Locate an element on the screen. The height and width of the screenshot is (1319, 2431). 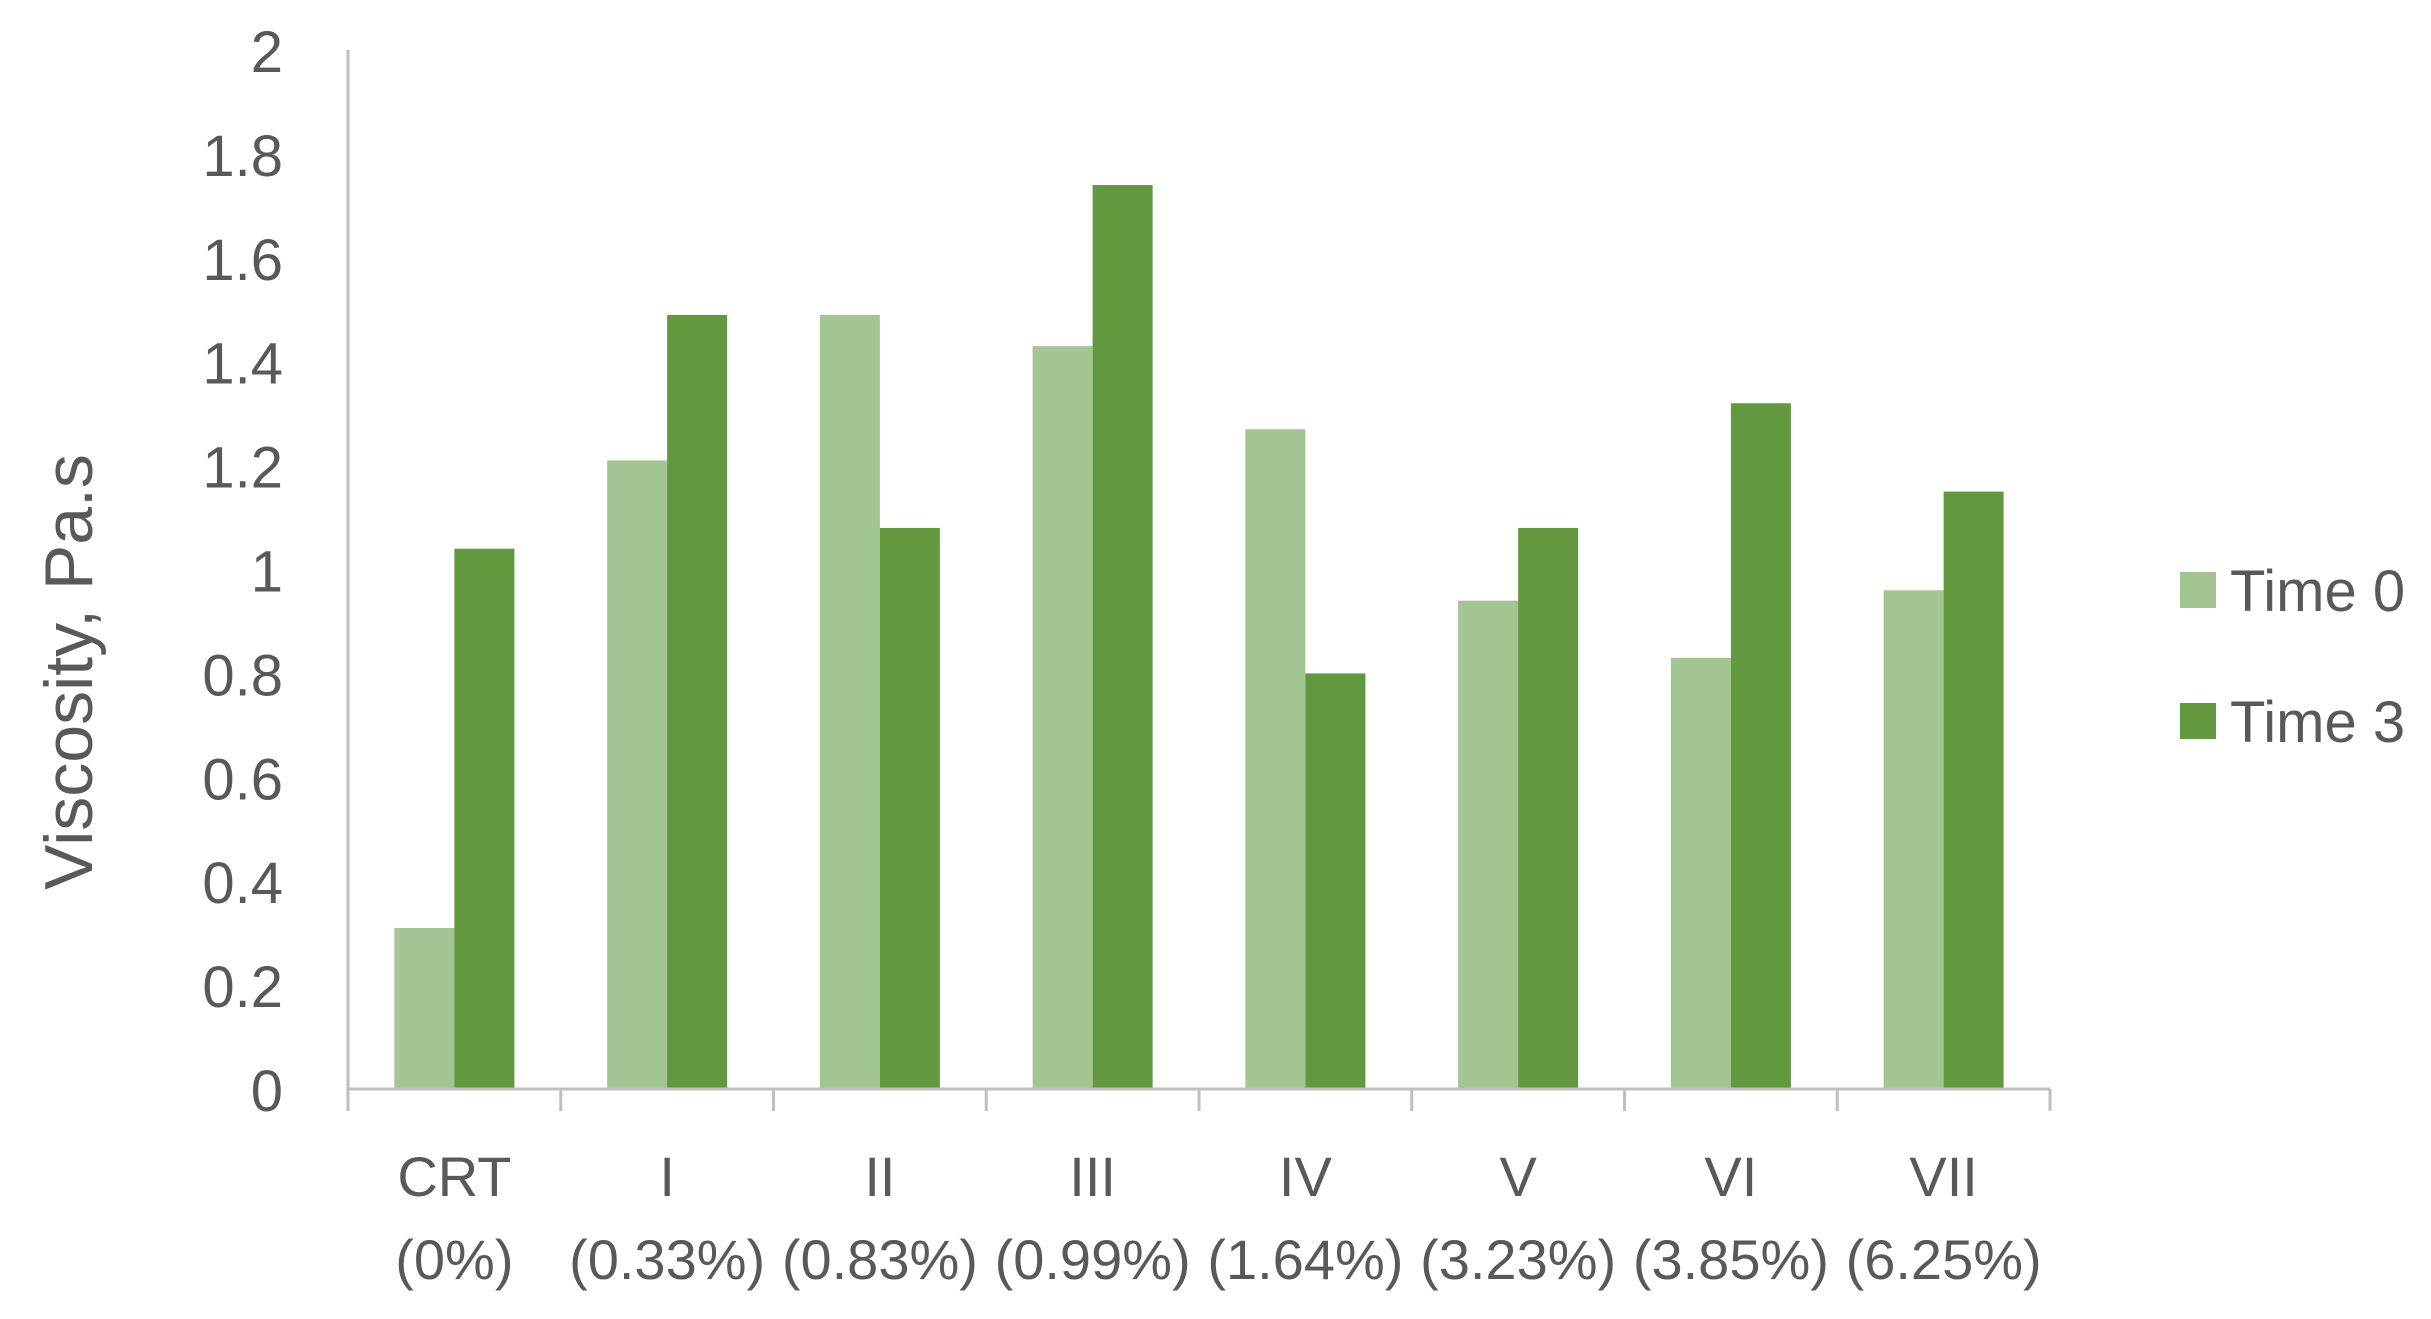
x-tick-sublabel: (3.23%) is located at coordinates (1518, 1259).